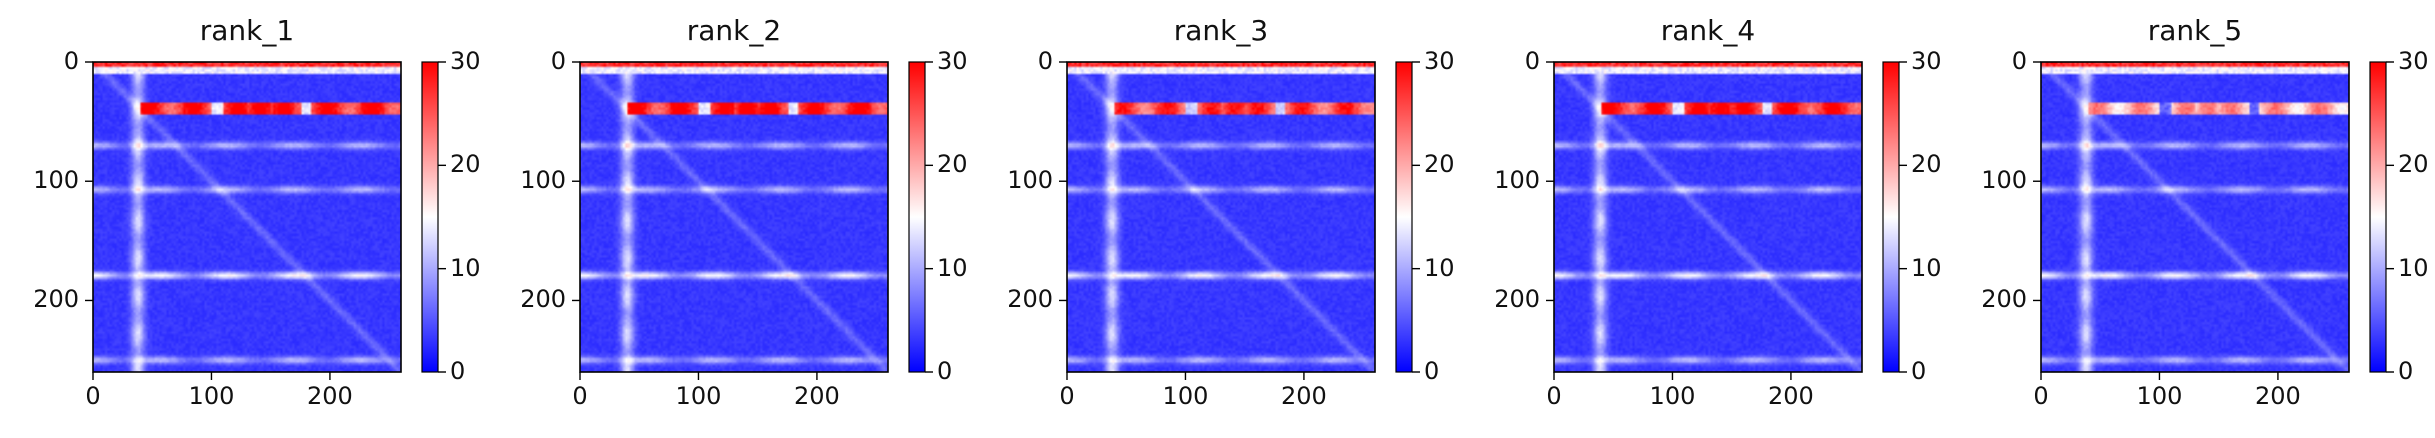 Image resolution: width=2435 pixels, height=438 pixels. Describe the element at coordinates (734, 34) in the screenshot. I see `panel-title: rank_2` at that location.